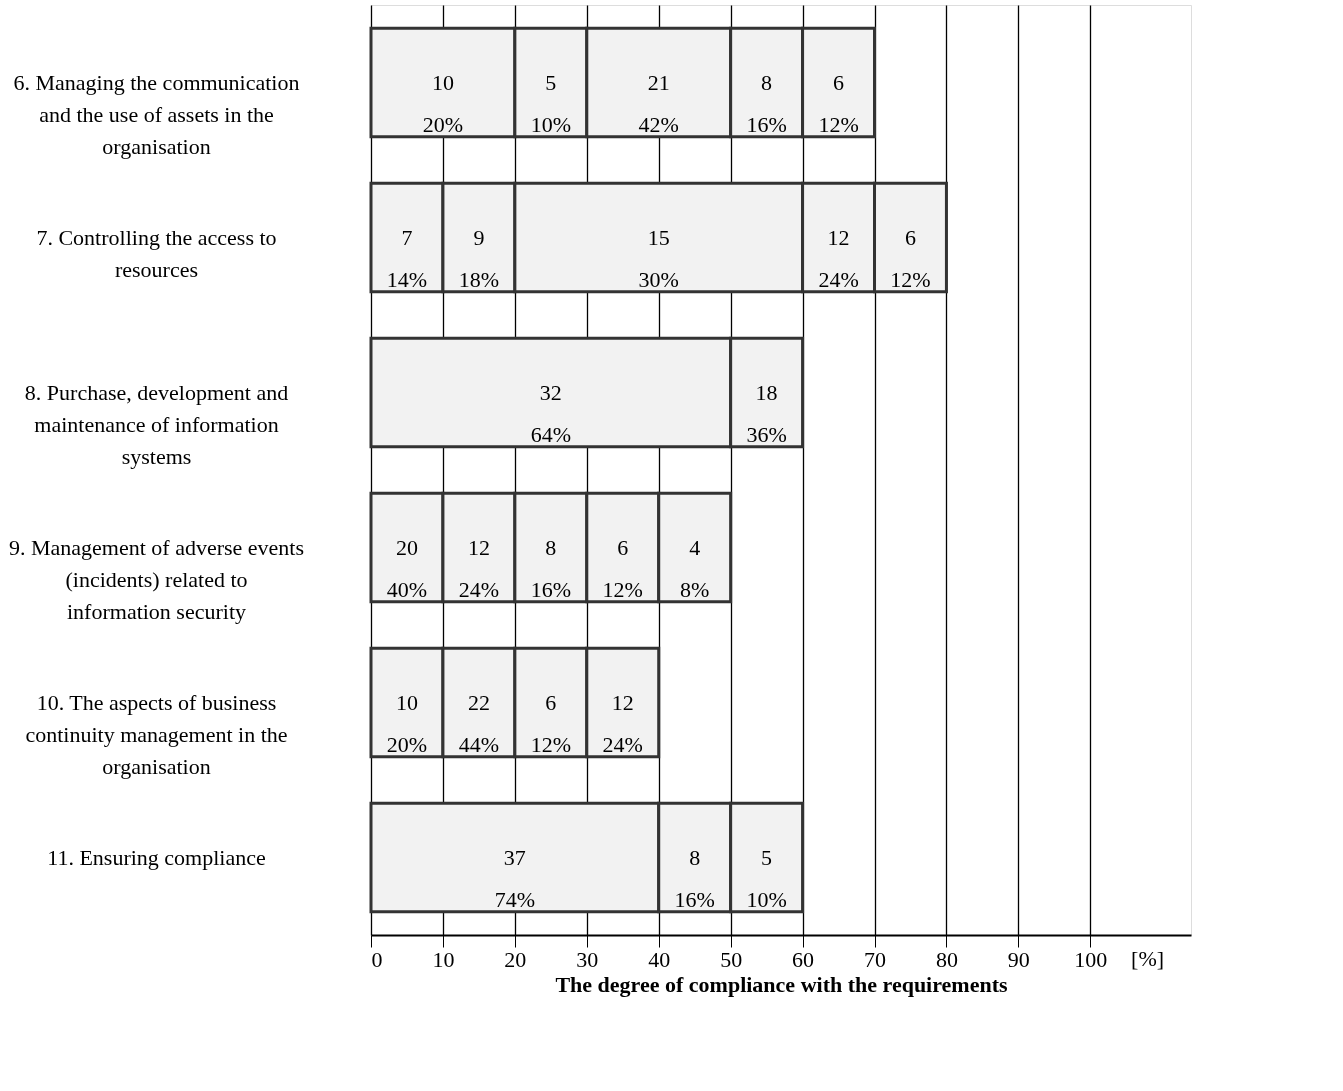  Describe the element at coordinates (587, 959) in the screenshot. I see `x-tick-label: 30` at that location.